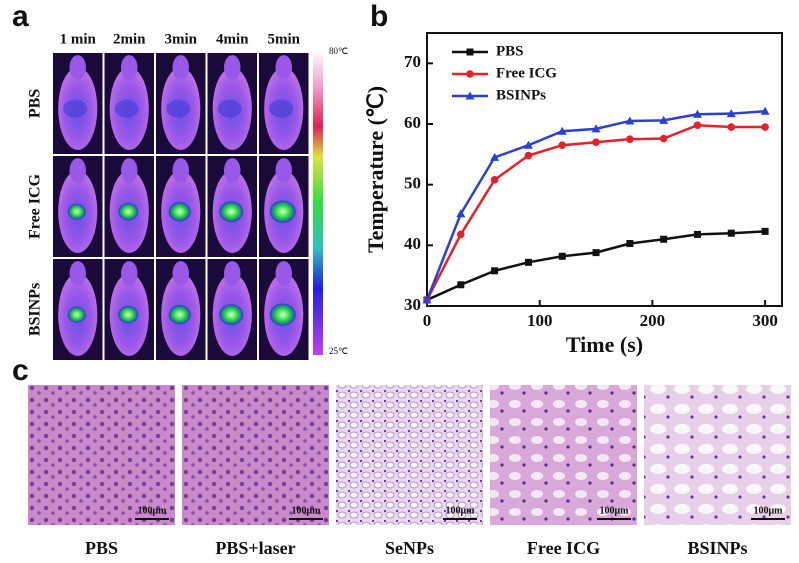 The image size is (799, 563). Describe the element at coordinates (412, 183) in the screenshot. I see `y-tick-label: 50` at that location.